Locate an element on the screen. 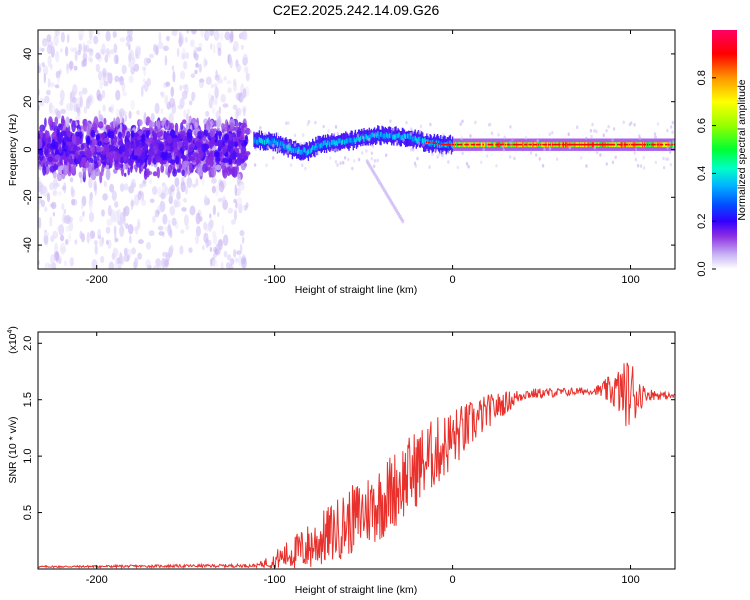 The height and width of the screenshot is (600, 750). y-tick-label: 40 is located at coordinates (28, 54).